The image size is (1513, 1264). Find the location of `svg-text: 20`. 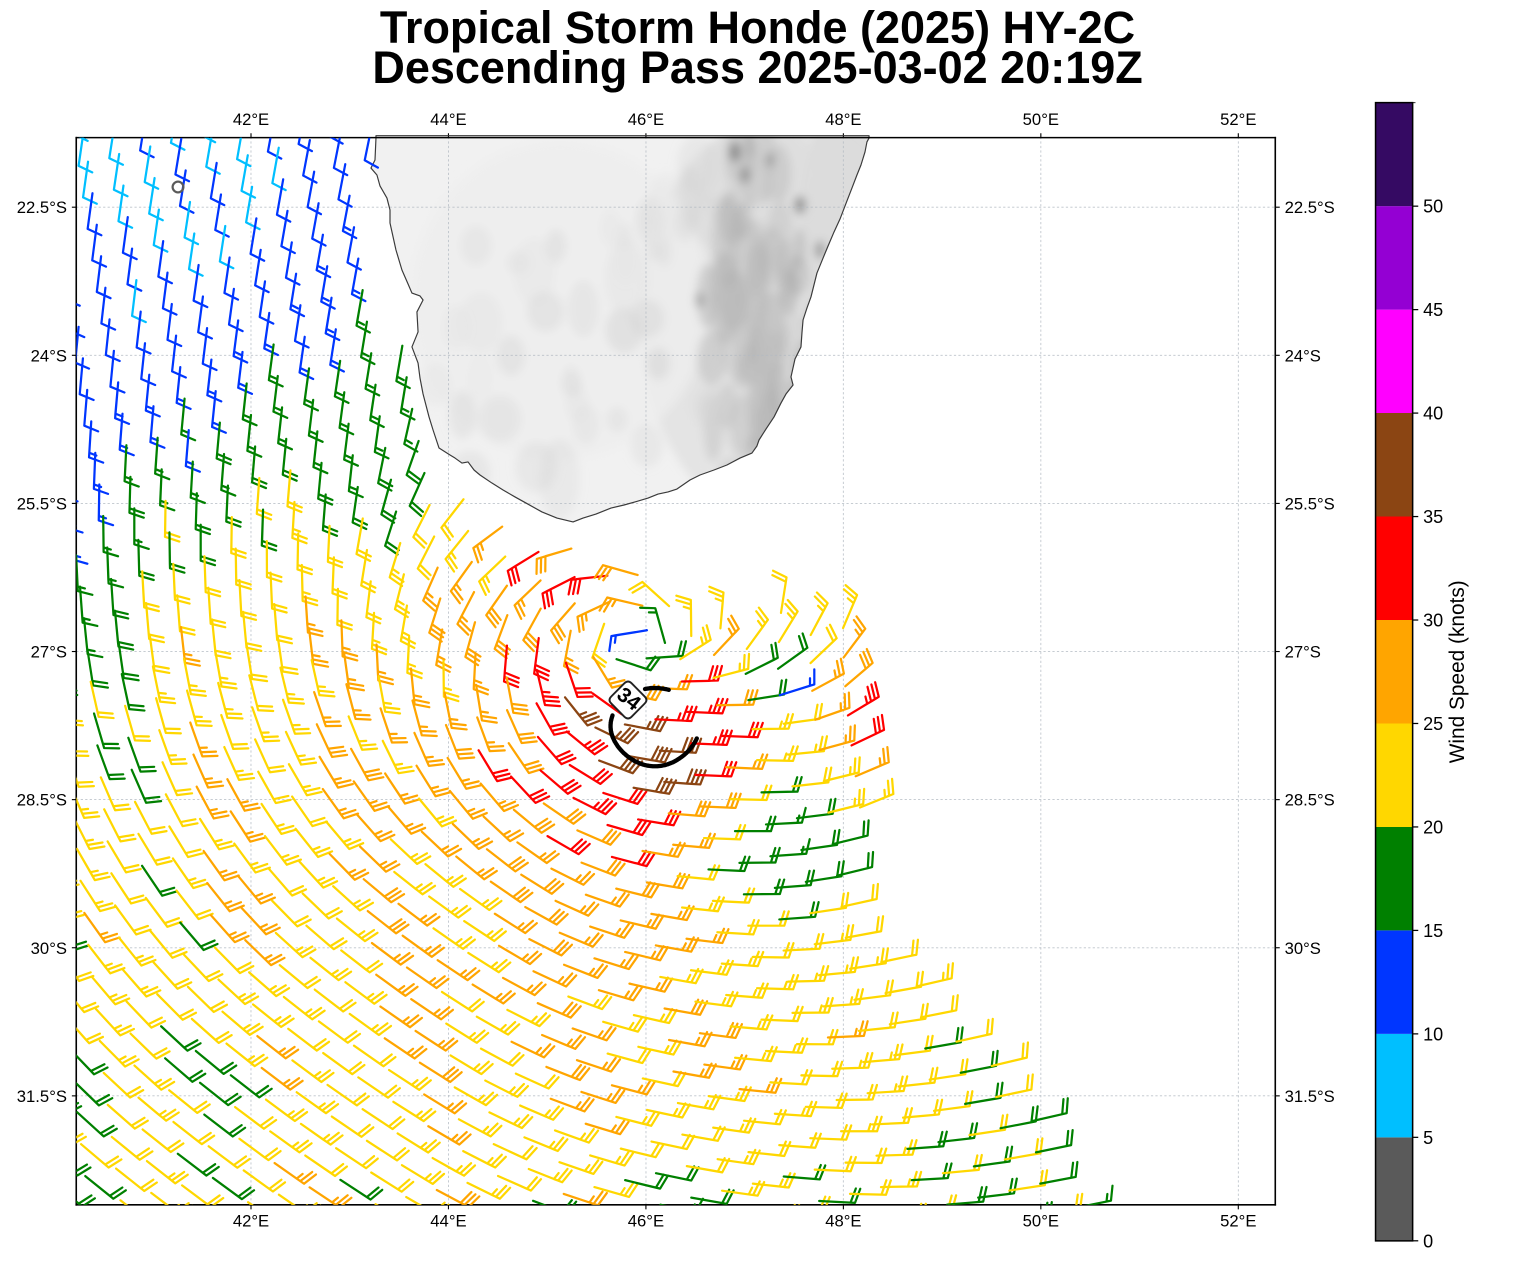

svg-text: 20 is located at coordinates (1433, 827).